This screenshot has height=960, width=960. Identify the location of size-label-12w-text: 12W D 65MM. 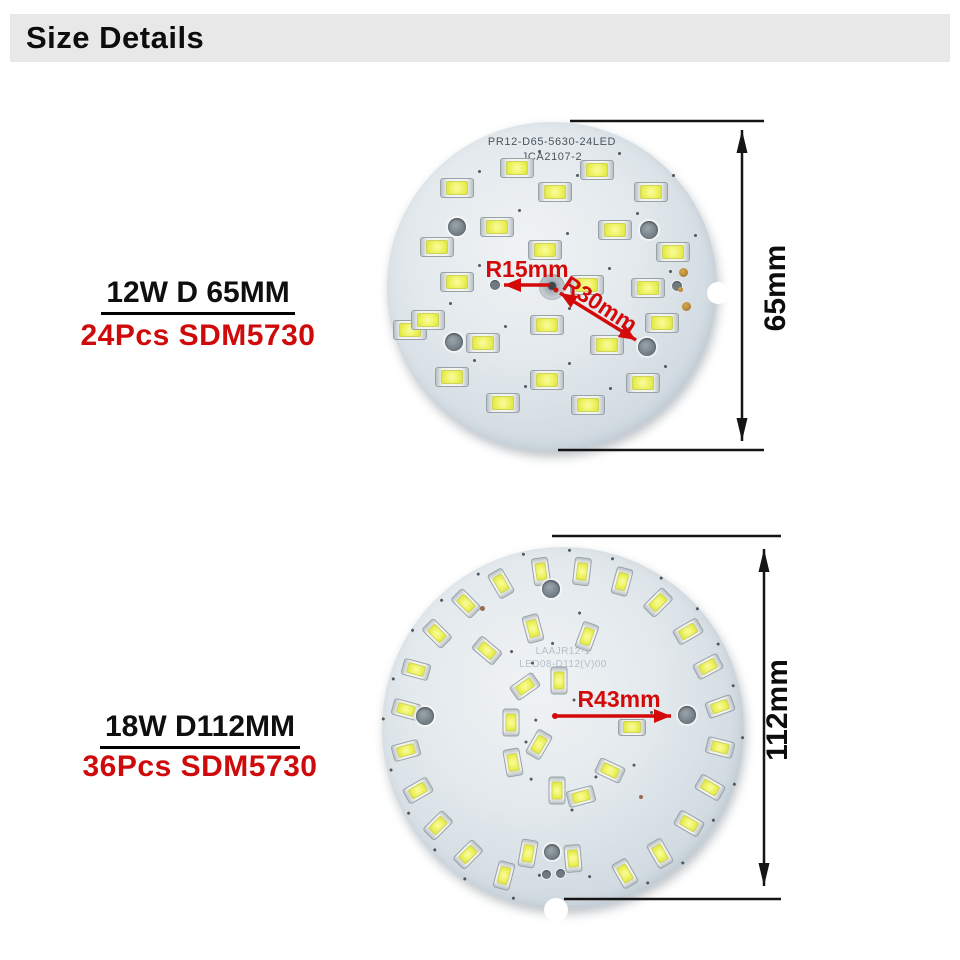
(198, 295).